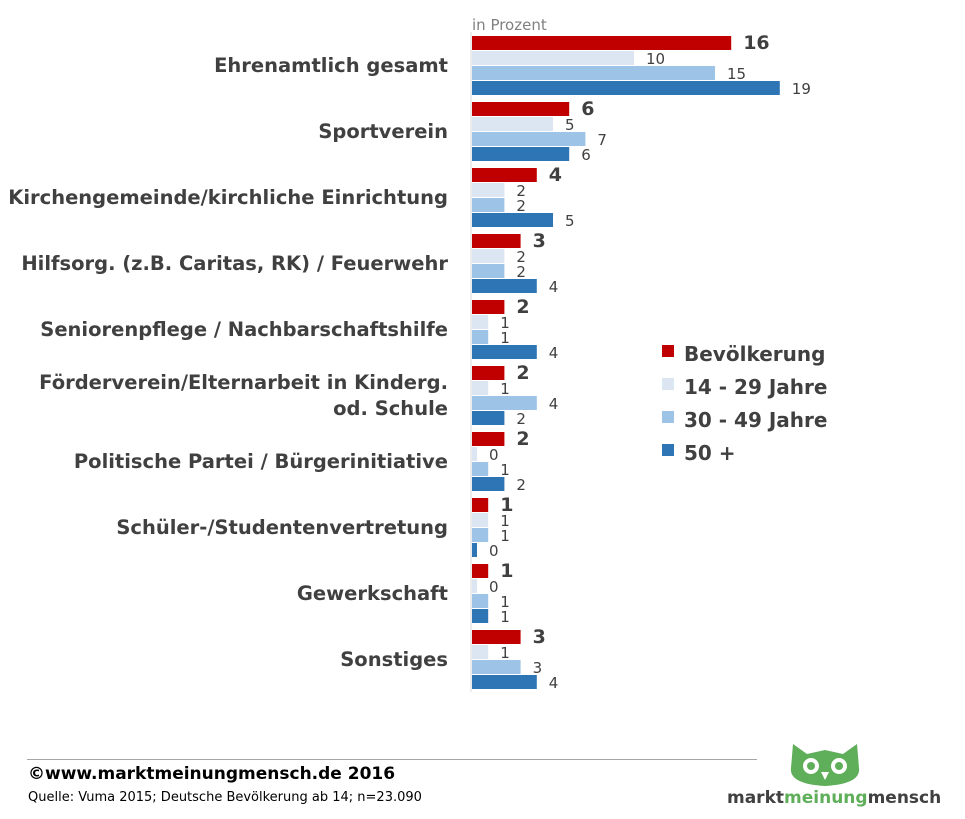 This screenshot has height=819, width=965. I want to click on logo-wordmark: marktmeinungmensch, so click(834, 798).